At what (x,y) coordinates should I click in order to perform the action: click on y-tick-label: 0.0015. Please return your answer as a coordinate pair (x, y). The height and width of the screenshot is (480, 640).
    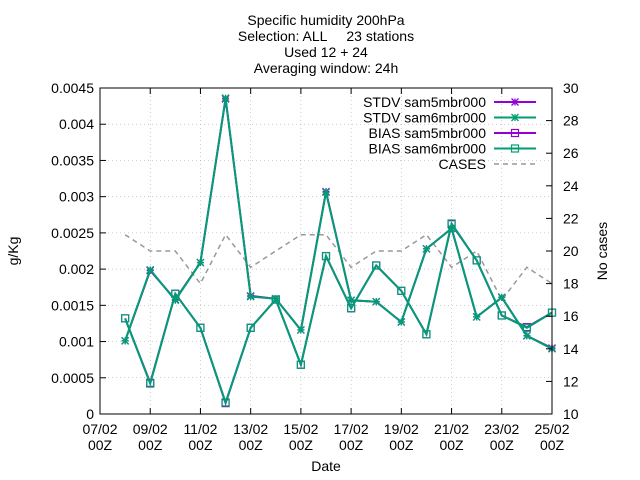
    Looking at the image, I should click on (72, 305).